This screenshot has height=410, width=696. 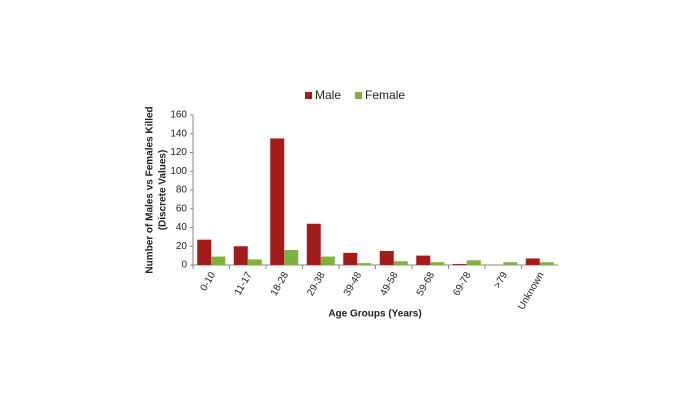 What do you see at coordinates (353, 284) in the screenshot?
I see `x-tick-label: 39-48` at bounding box center [353, 284].